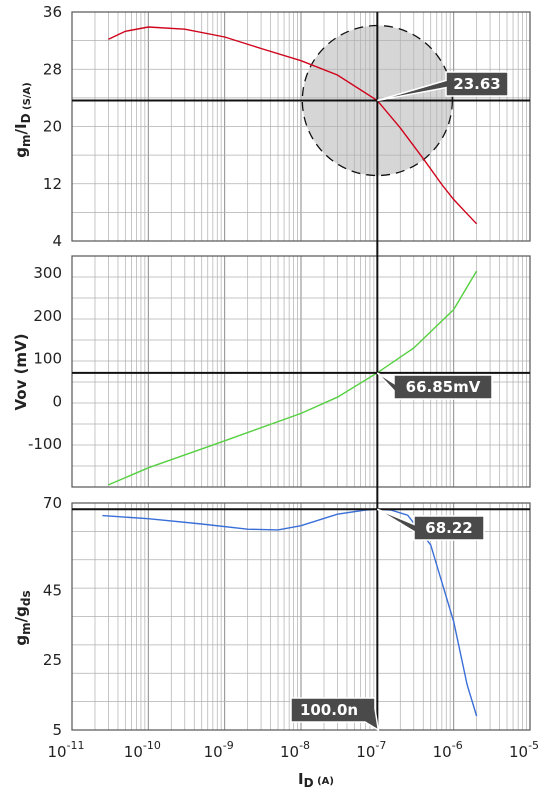 This screenshot has width=550, height=794. I want to click on y-axis-label-gm-id-part: (S/A), so click(27, 97).